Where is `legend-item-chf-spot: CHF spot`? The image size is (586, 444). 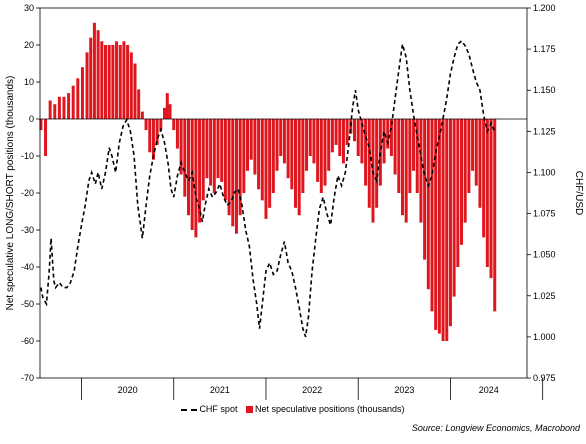 legend-item-chf-spot: CHF spot is located at coordinates (209, 409).